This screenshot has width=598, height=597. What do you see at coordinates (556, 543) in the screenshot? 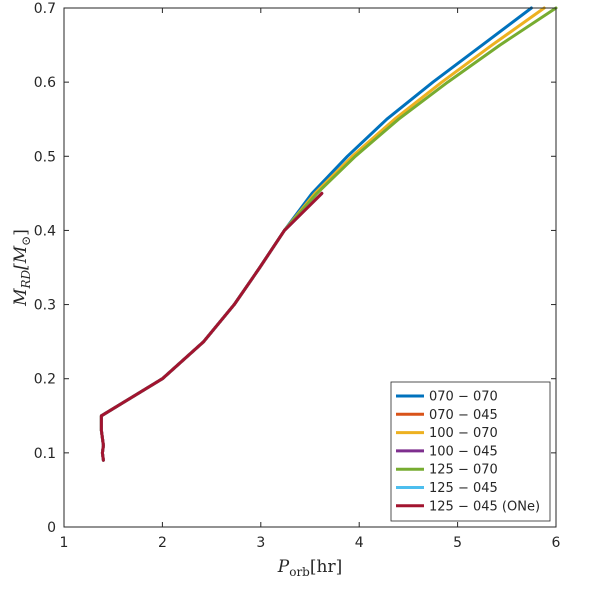
I see `x-tick-label: 6` at bounding box center [556, 543].